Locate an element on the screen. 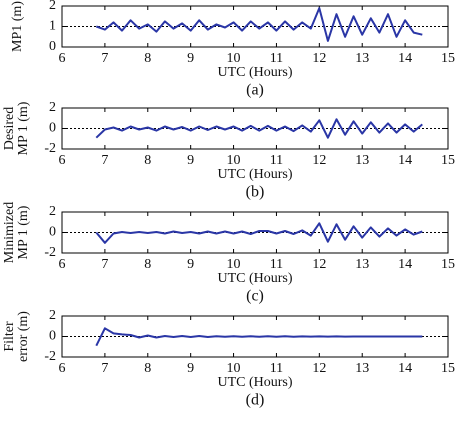 The width and height of the screenshot is (474, 421). y-axis-label: Filter is located at coordinates (9, 336).